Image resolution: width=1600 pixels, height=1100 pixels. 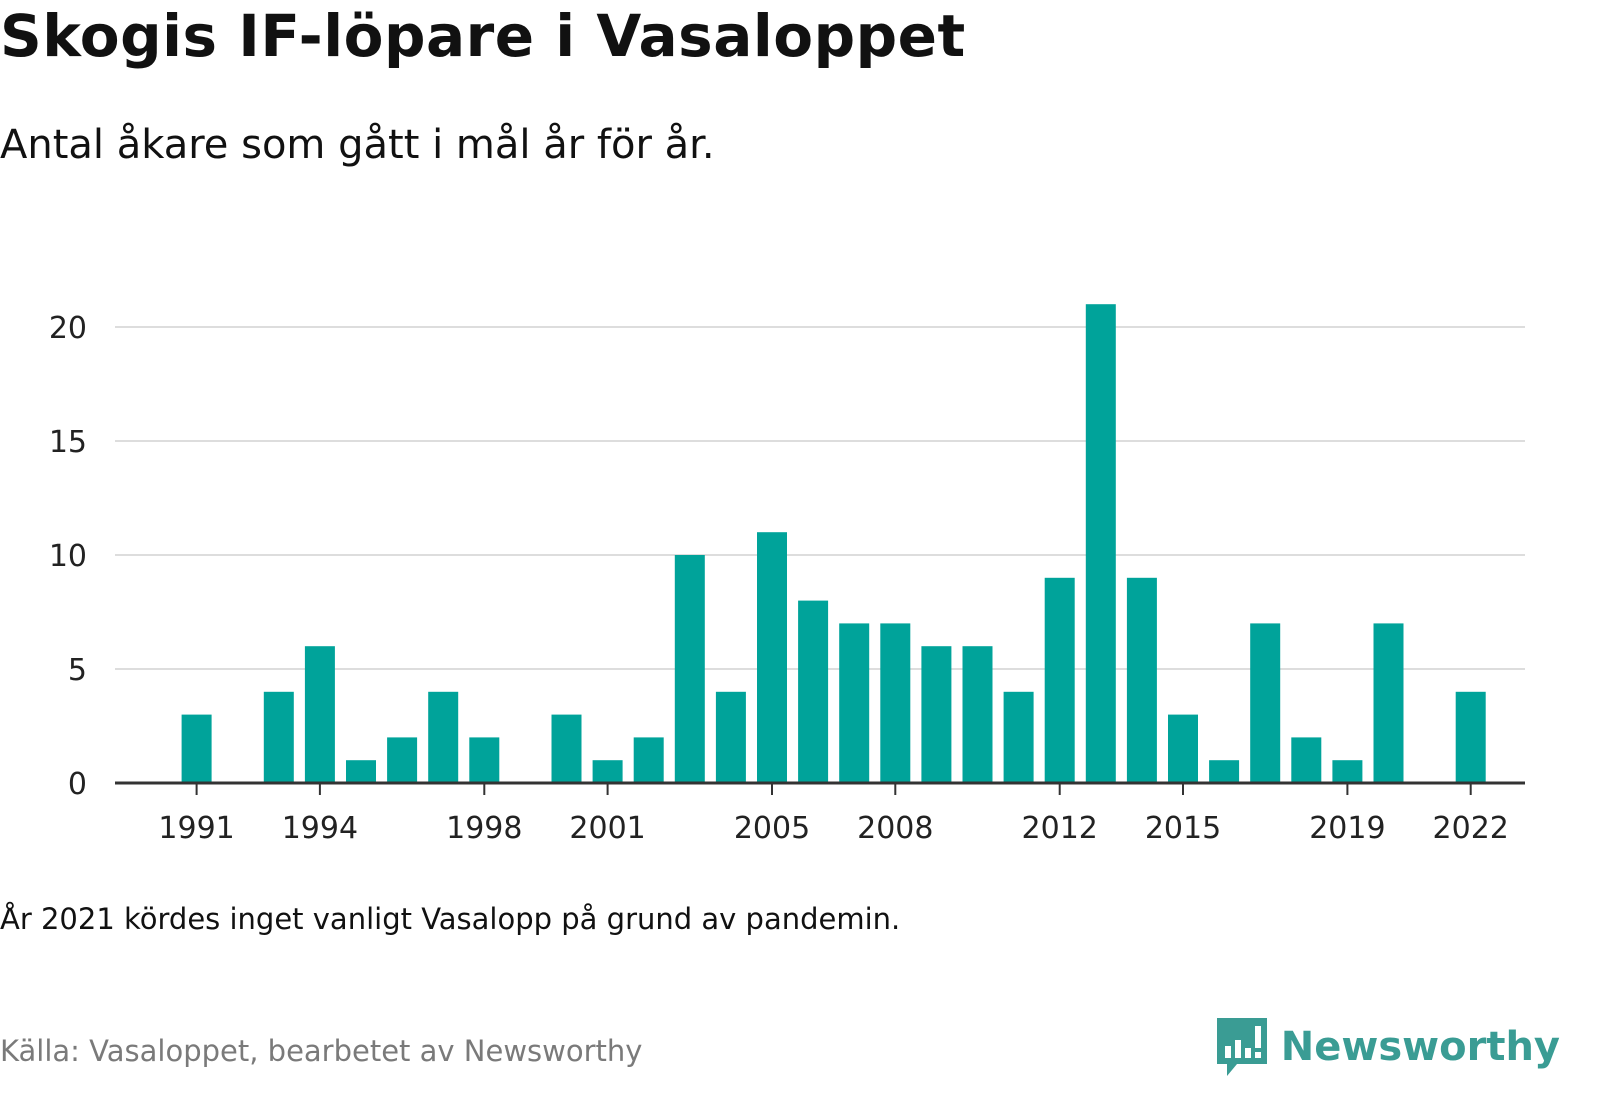 What do you see at coordinates (772, 828) in the screenshot?
I see `x-tick-label: 2005` at bounding box center [772, 828].